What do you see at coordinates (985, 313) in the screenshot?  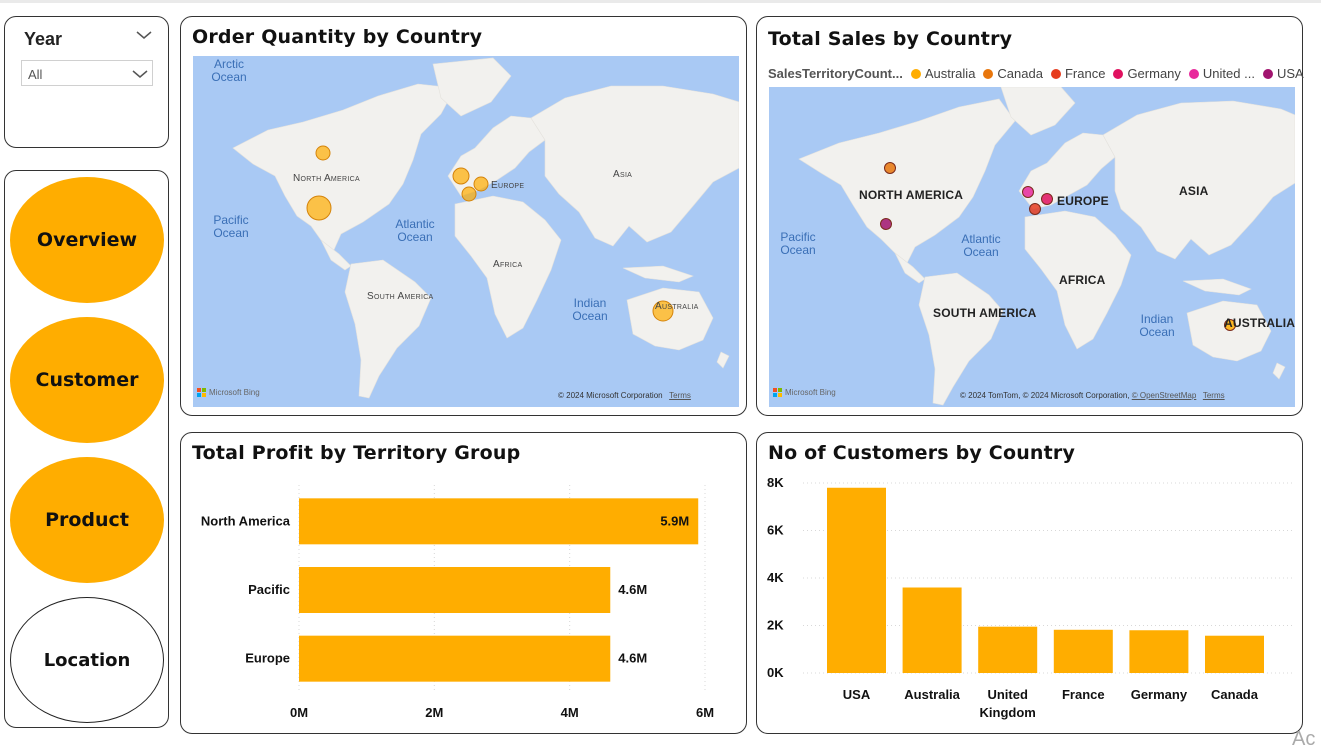 I see `south-america-label: SOUTH AMERICA` at bounding box center [985, 313].